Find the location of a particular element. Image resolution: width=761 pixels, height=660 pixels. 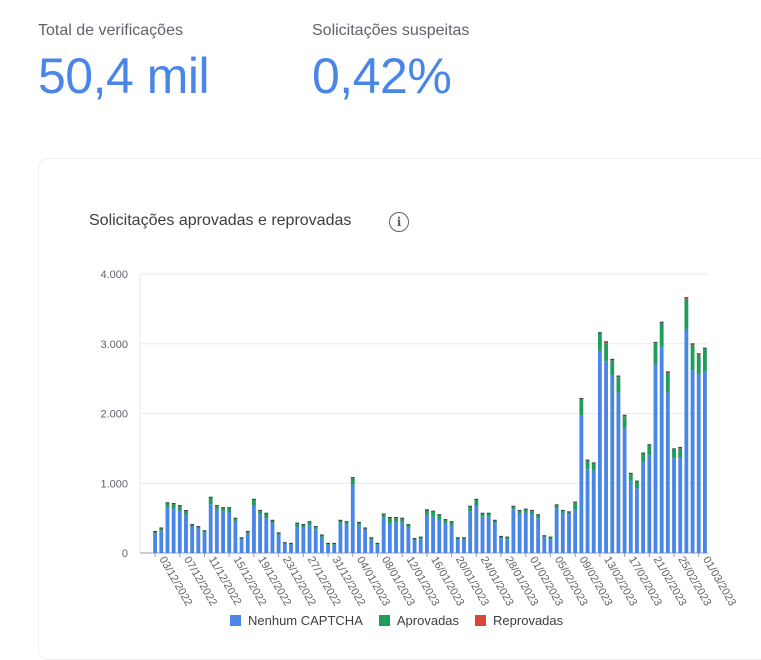

y-tick-label: 2.000 is located at coordinates (114, 415).